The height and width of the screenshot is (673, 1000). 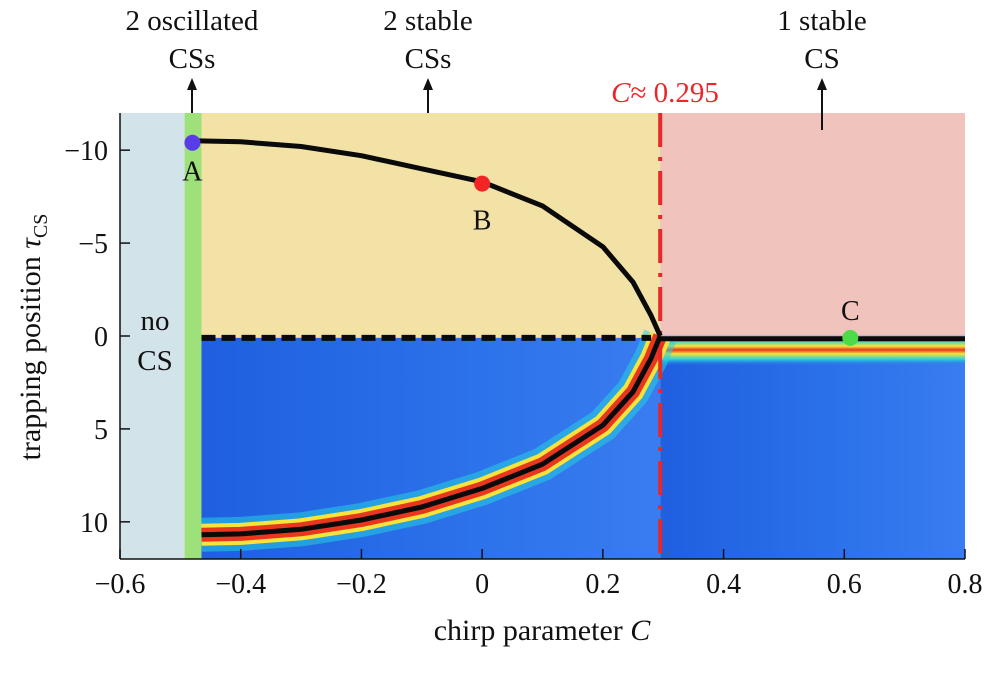 What do you see at coordinates (193, 336) in the screenshot?
I see `oscillated-cs-region` at bounding box center [193, 336].